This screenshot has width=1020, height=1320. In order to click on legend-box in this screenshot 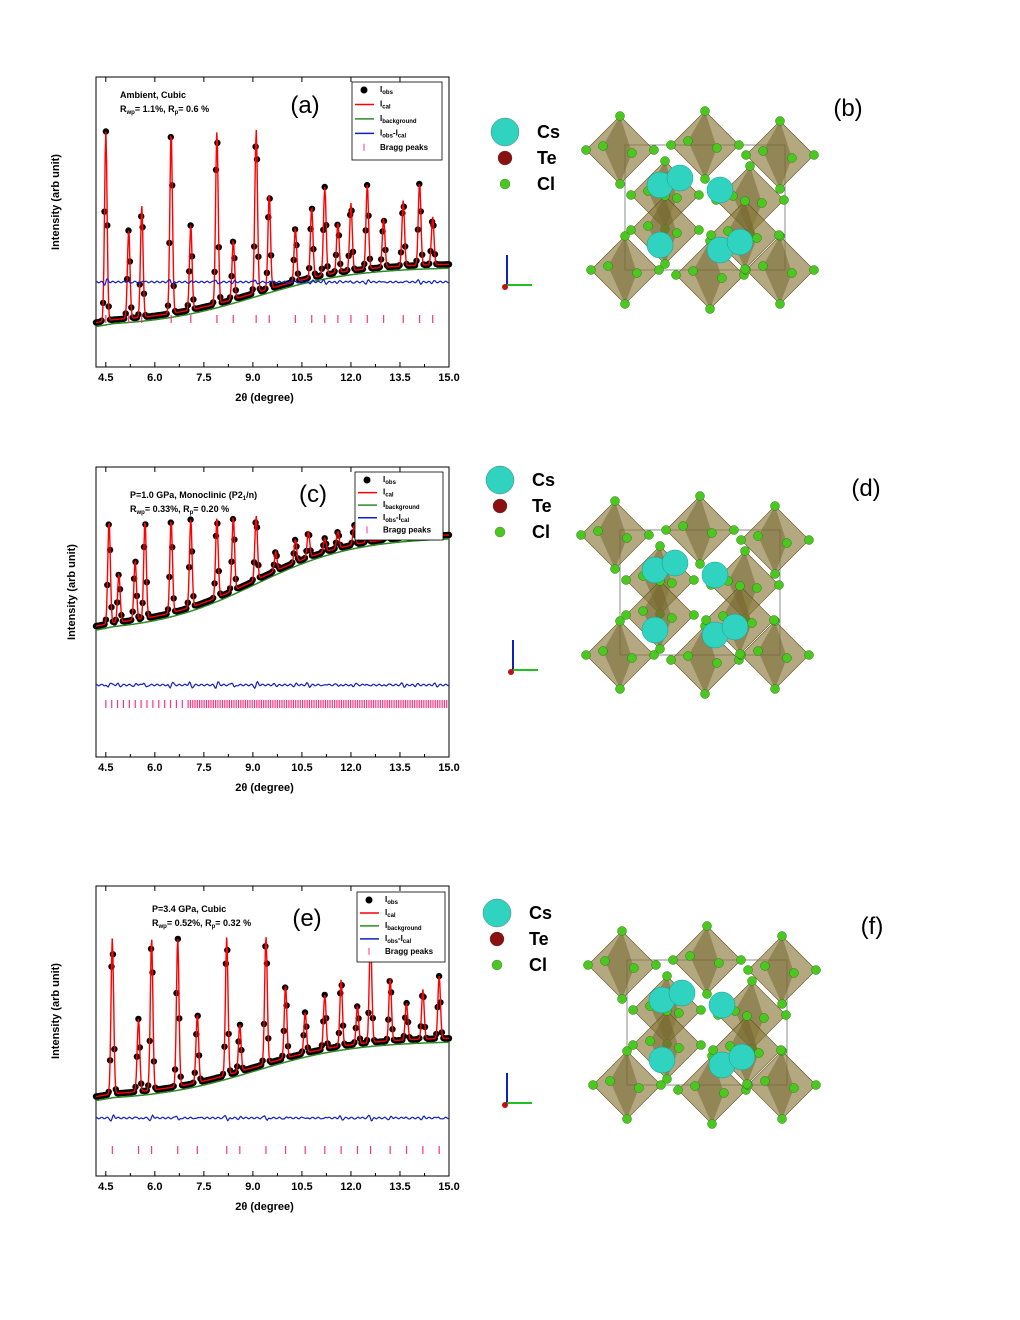, I will do `click(401, 927)`.